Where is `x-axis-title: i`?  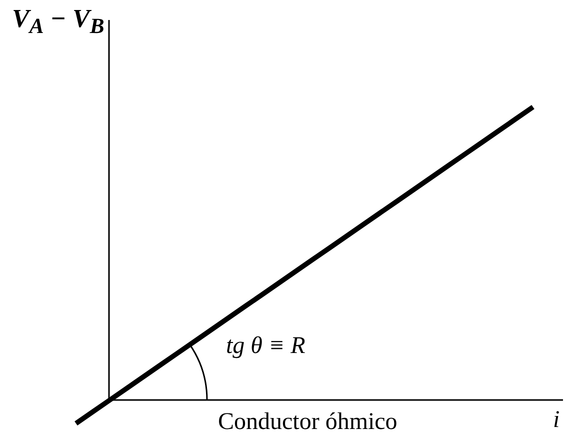 x-axis-title: i is located at coordinates (556, 420).